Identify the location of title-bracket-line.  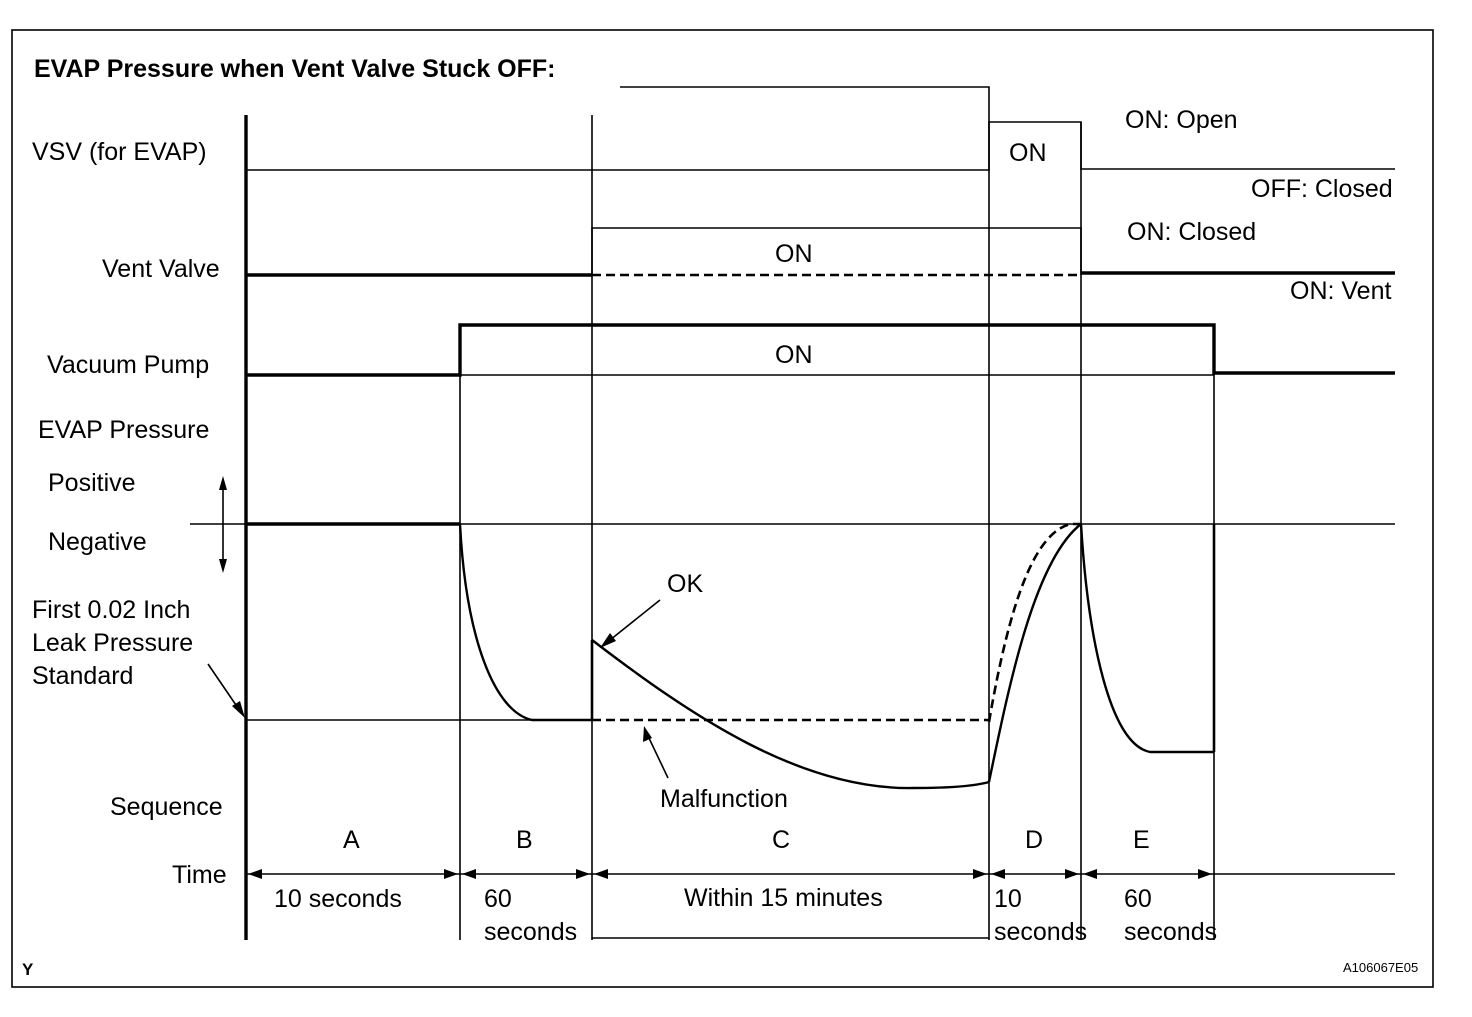
(805, 128).